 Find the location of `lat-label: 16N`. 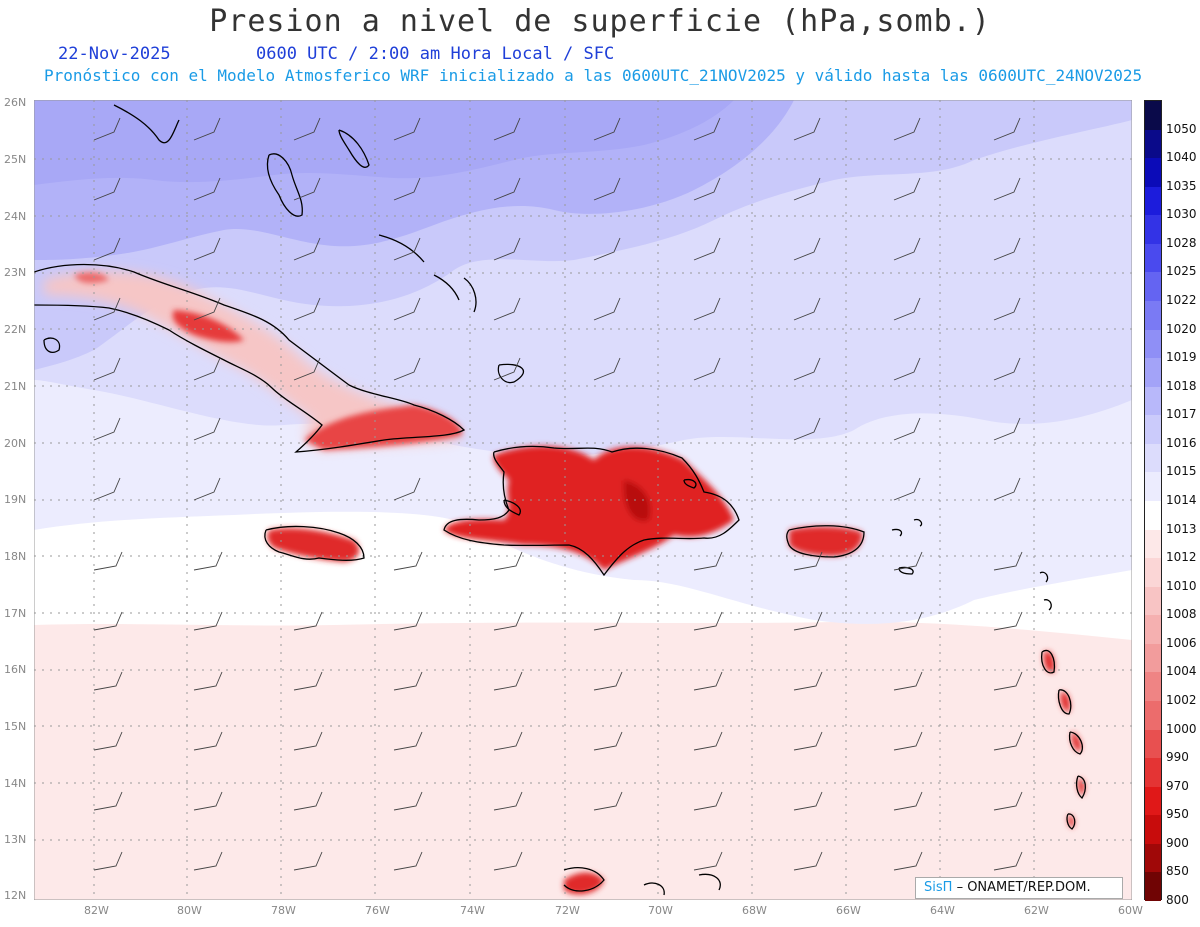

lat-label: 16N is located at coordinates (15, 669).